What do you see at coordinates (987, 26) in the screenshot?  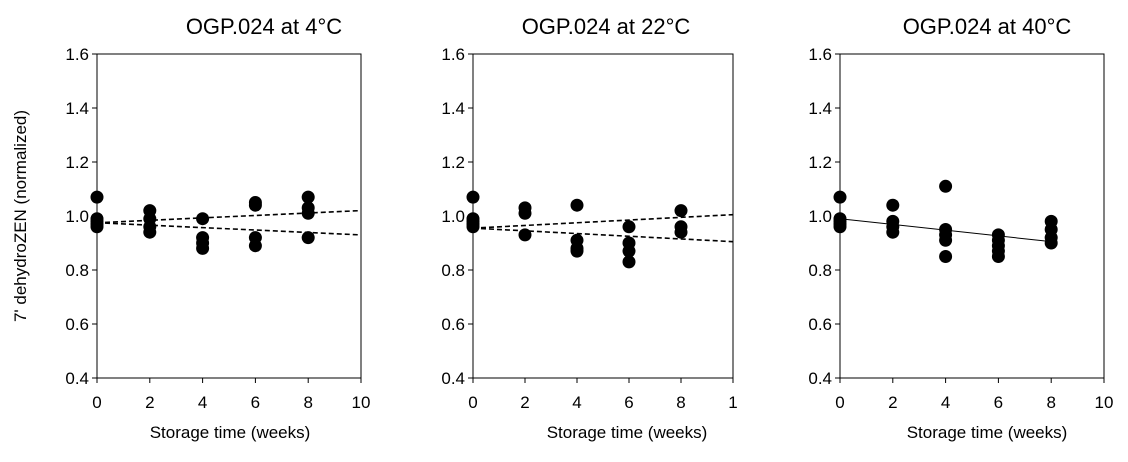 I see `chart-title: OGP.024 at 40°C` at bounding box center [987, 26].